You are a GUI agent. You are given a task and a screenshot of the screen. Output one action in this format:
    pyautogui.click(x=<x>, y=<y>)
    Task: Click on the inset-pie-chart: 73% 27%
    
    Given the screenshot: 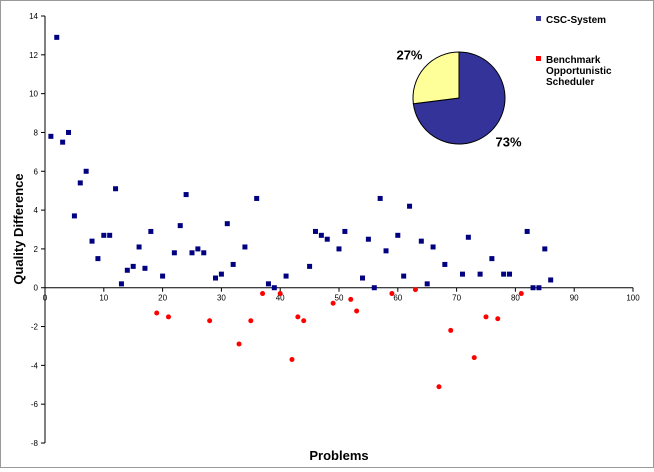 What is the action you would take?
    pyautogui.click(x=458, y=98)
    